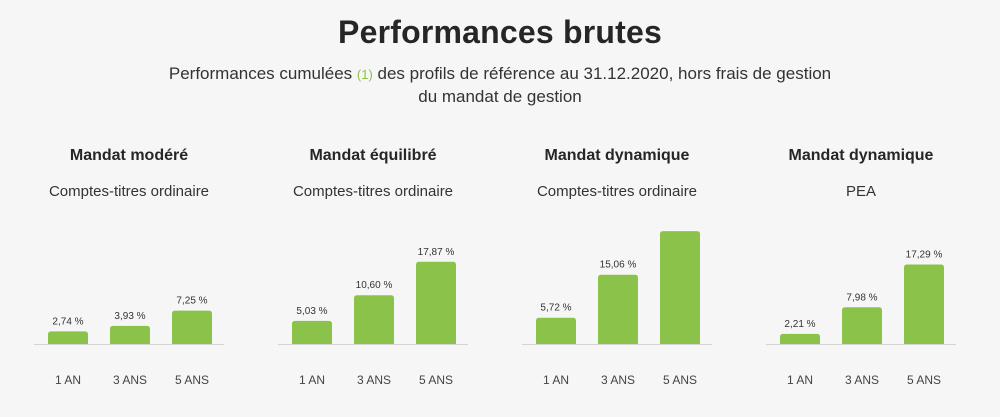  Describe the element at coordinates (500, 96) in the screenshot. I see `subtitle-text-line2: du mandat de gestion` at that location.